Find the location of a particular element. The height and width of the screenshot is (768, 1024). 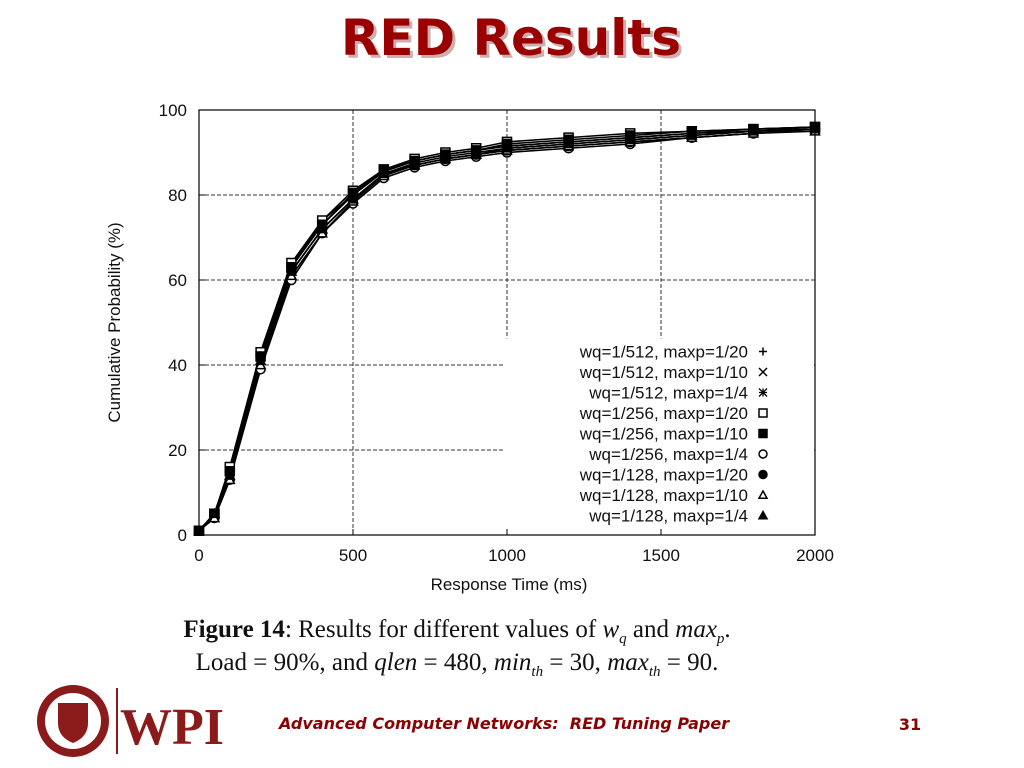

logo-text: WPI is located at coordinates (172, 727).